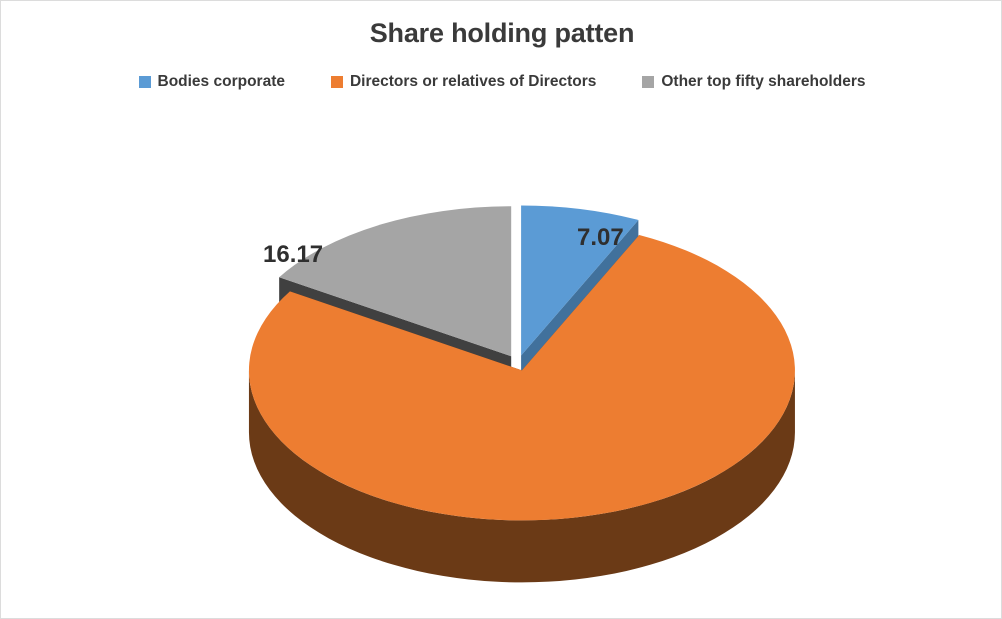  I want to click on legend-item-other-top-fifty: Other top fifty shareholders, so click(753, 82).